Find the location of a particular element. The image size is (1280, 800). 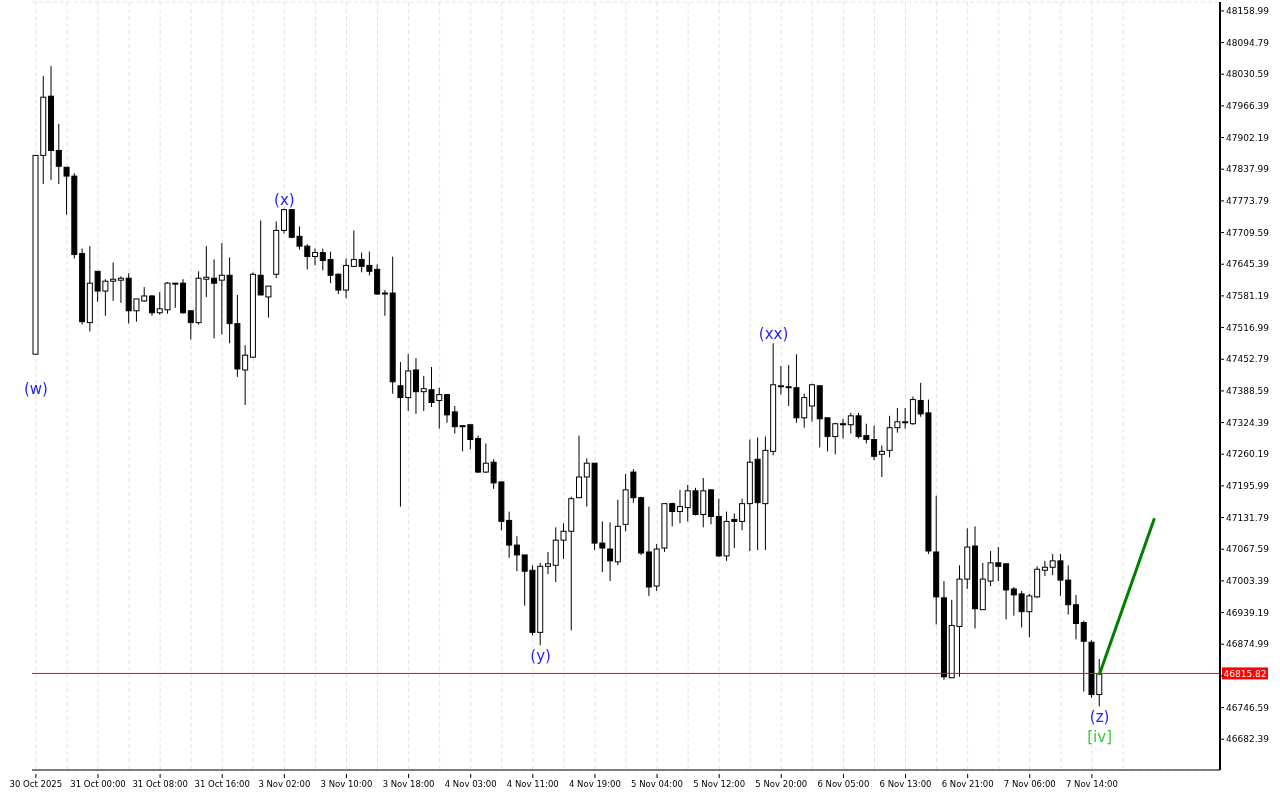

annotation: (y) is located at coordinates (540, 656).